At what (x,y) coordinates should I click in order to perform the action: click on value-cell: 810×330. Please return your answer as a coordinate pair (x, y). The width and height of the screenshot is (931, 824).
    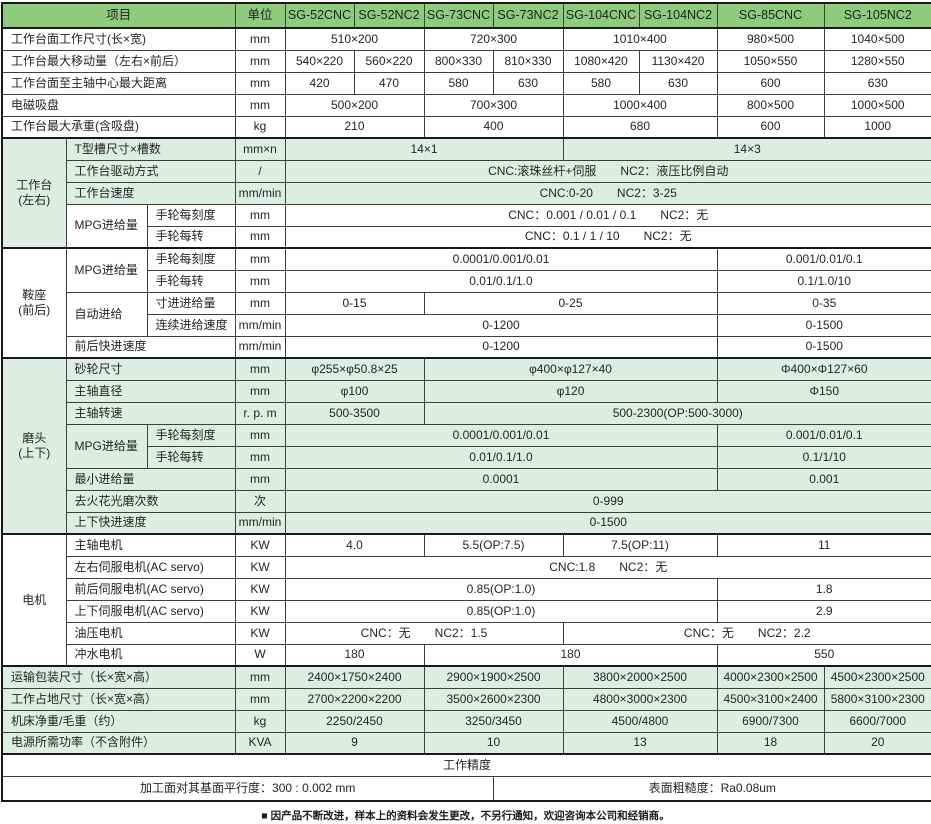
    Looking at the image, I should click on (528, 61).